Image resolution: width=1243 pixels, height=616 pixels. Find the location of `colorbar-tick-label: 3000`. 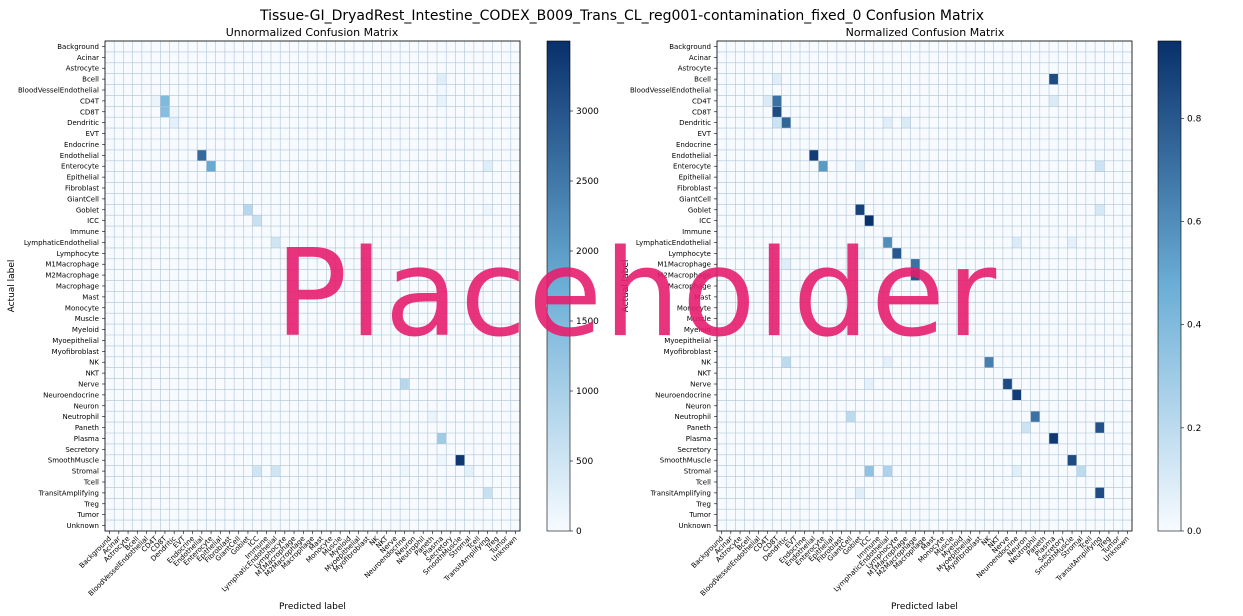

colorbar-tick-label: 3000 is located at coordinates (587, 112).